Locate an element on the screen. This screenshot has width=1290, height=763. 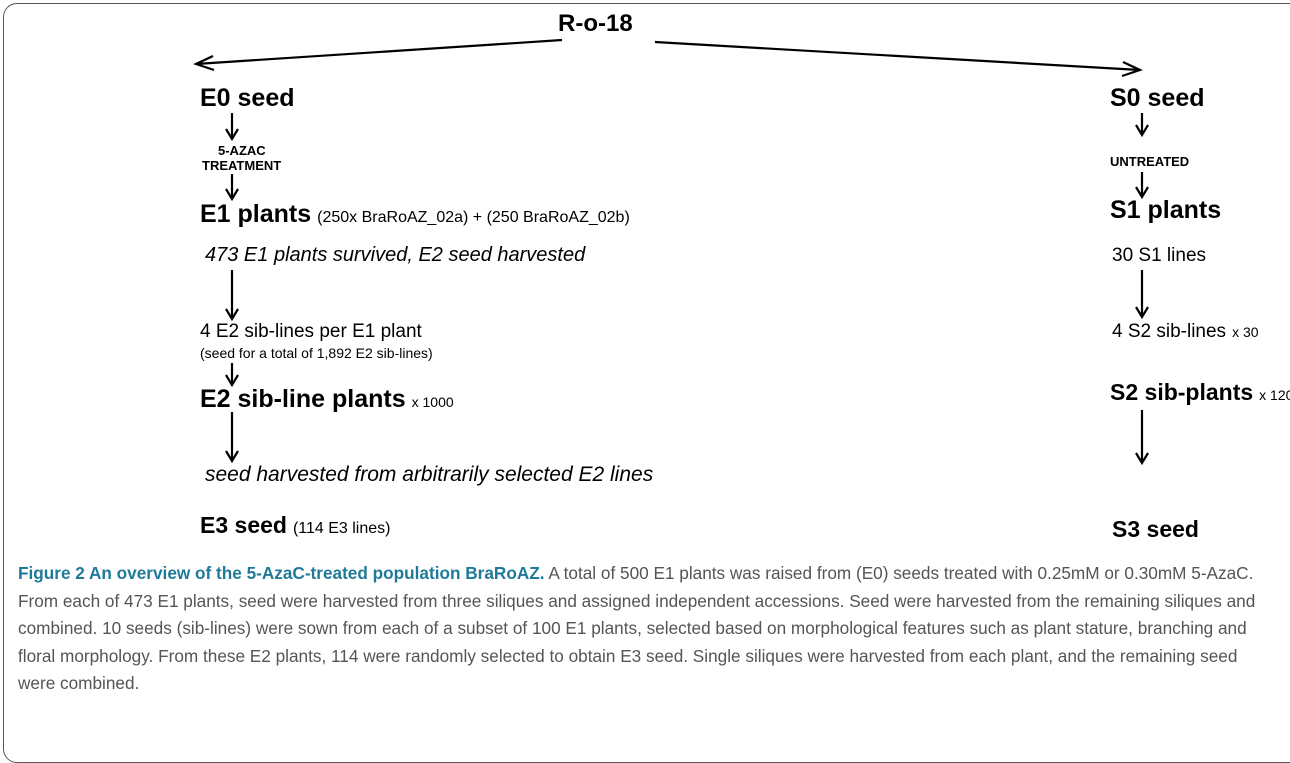
e2-sib-lines-note: (seed for a total of 1,892 E2 sib-lines) is located at coordinates (316, 353).